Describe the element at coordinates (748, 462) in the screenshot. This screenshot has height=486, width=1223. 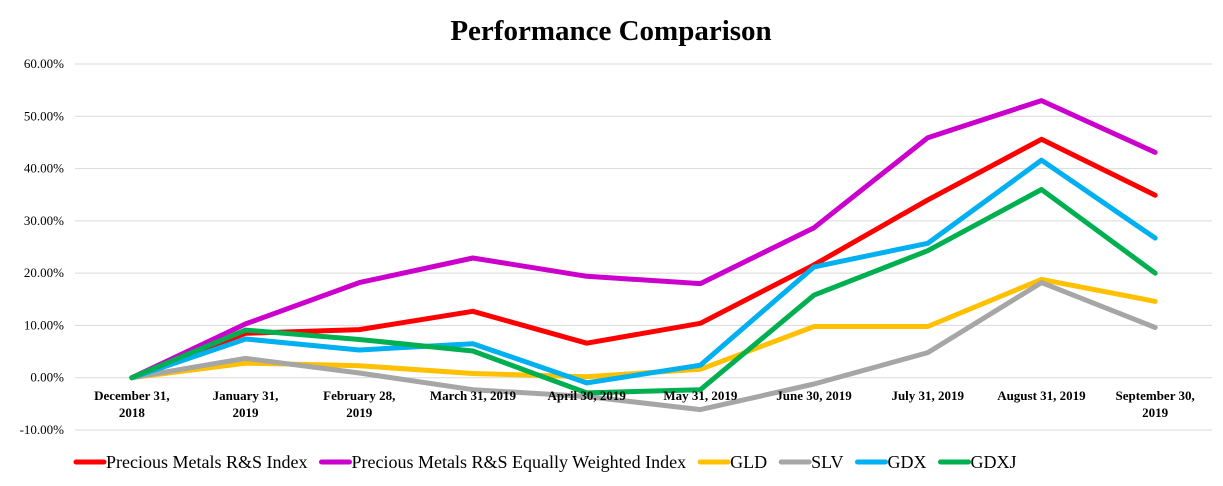
I see `legend-label: GLD` at that location.